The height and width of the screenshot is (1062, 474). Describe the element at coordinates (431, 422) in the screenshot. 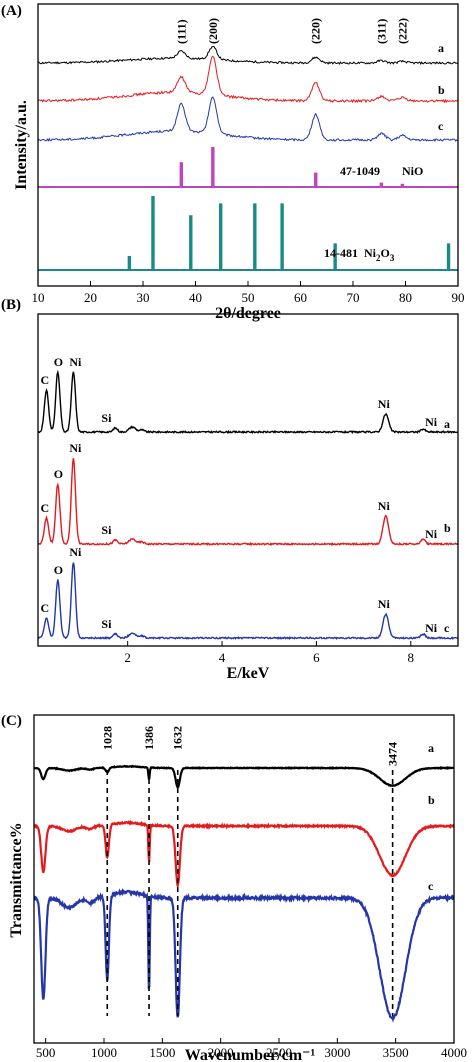

I see `b-a-element-label-5: Ni` at that location.